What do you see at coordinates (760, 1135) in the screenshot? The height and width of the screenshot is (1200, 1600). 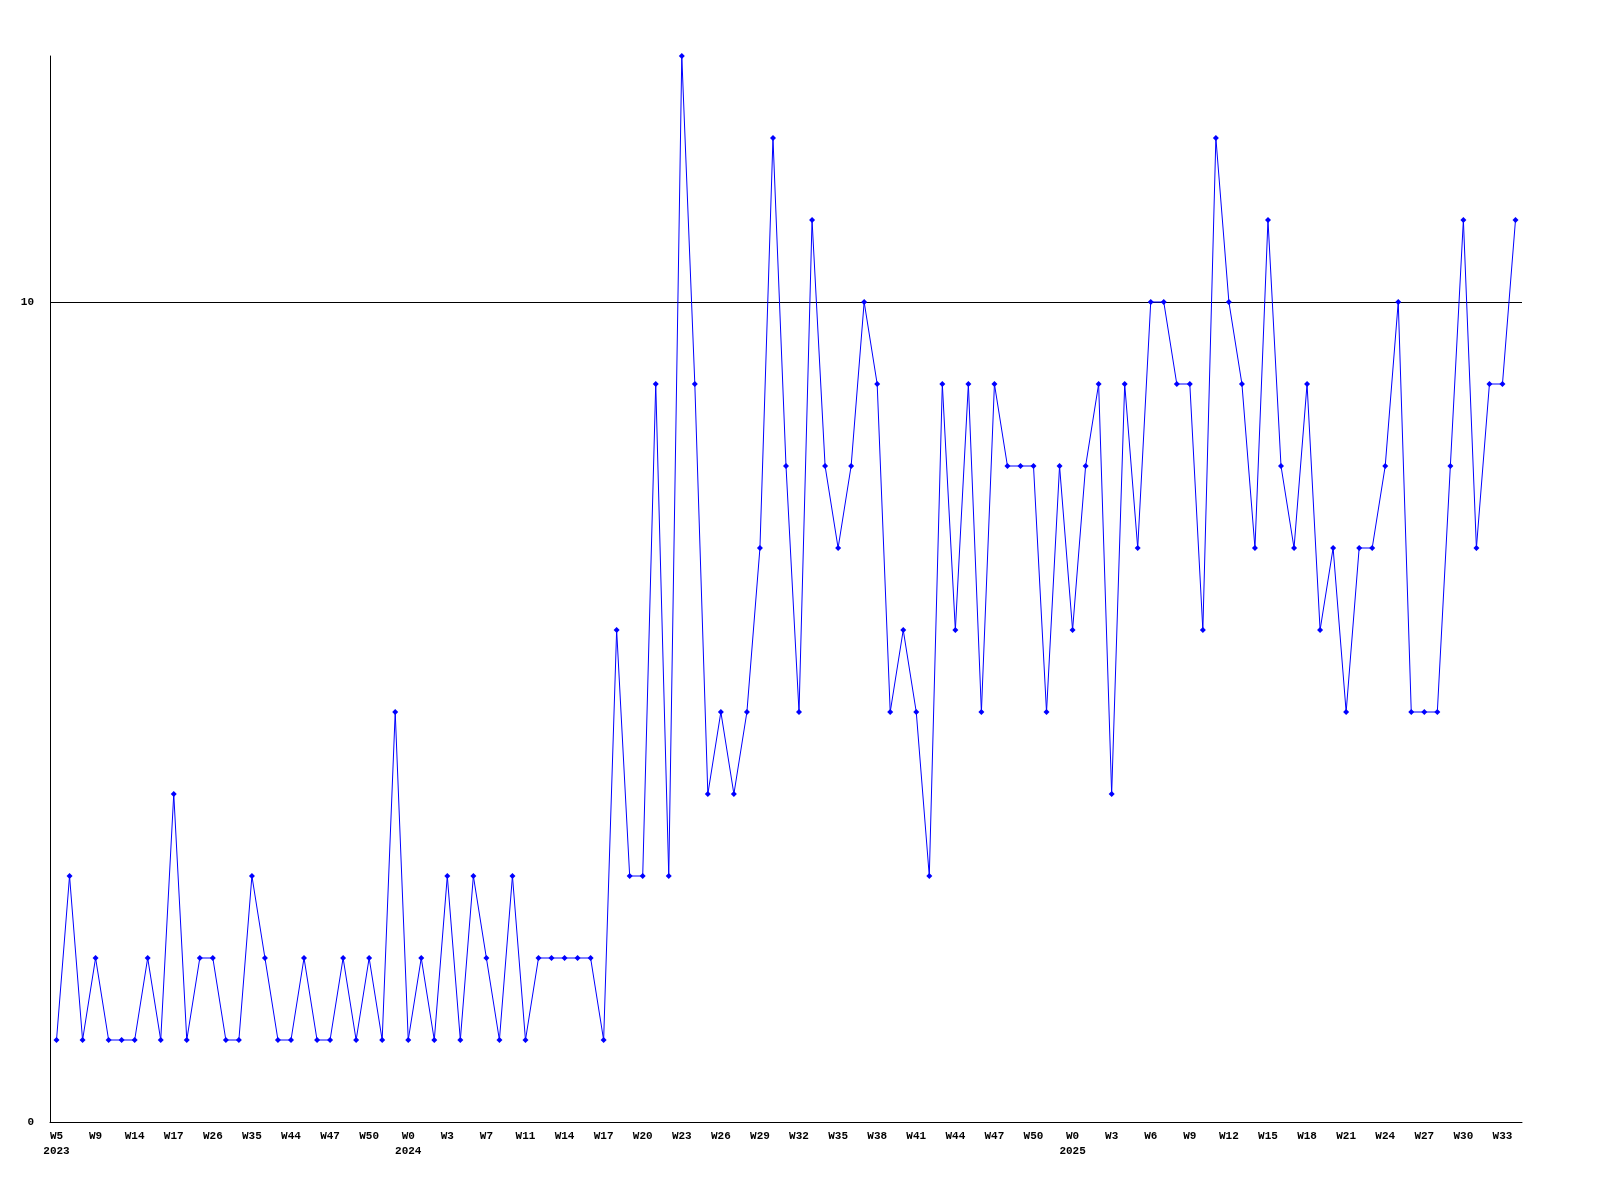 I see `x-tick-label: W29` at bounding box center [760, 1135].